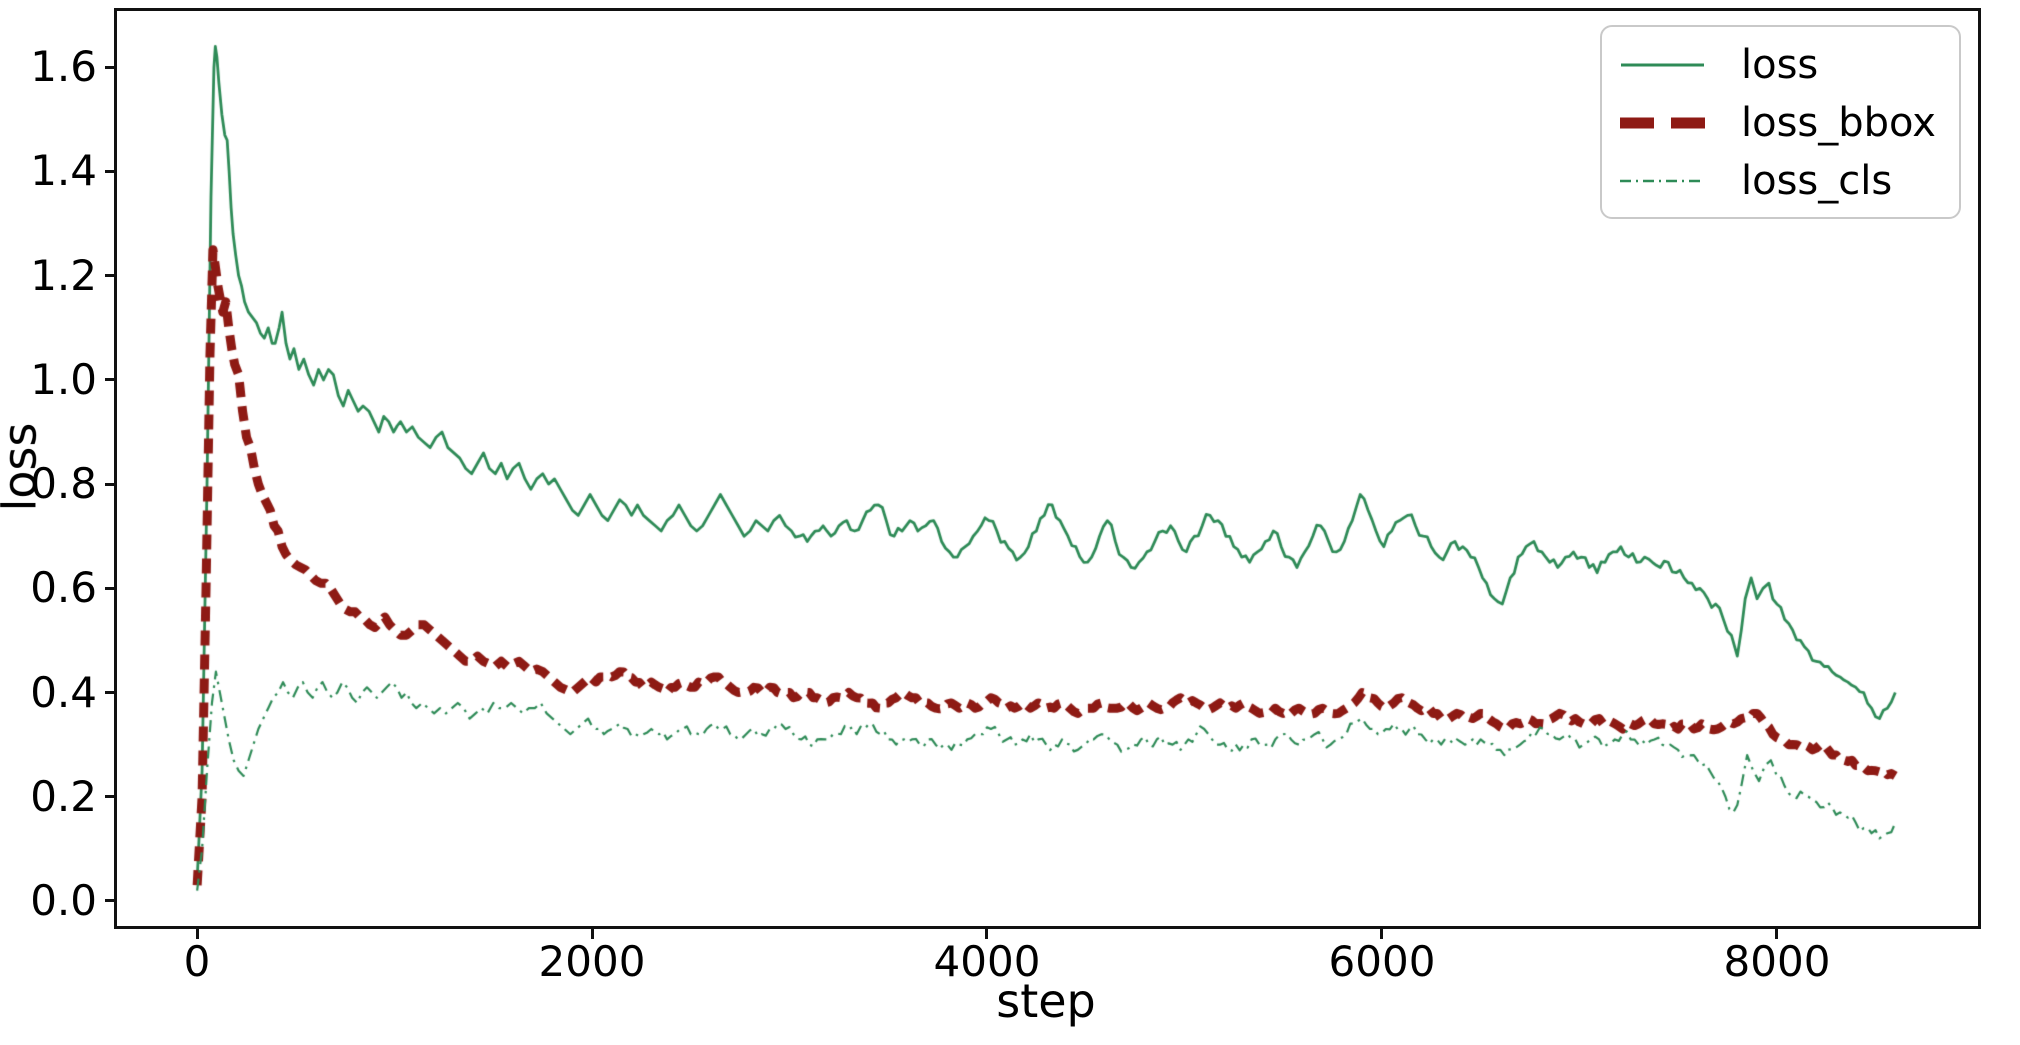  Describe the element at coordinates (63, 900) in the screenshot. I see `y-axis-tick-label: 0.0` at that location.